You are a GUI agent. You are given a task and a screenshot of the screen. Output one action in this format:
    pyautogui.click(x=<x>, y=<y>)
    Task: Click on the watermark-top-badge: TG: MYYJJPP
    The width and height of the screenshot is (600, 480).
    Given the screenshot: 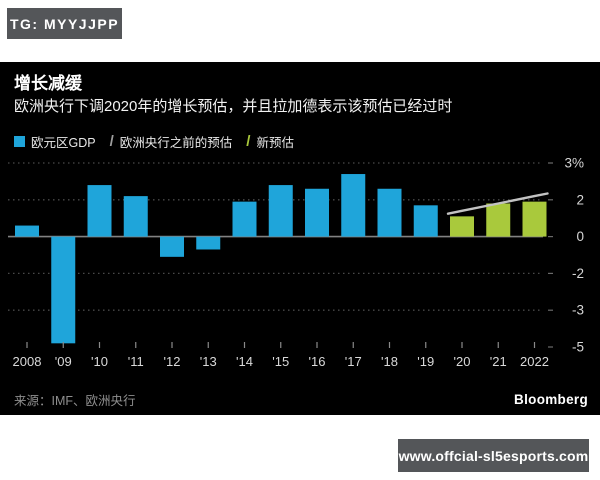 What is the action you would take?
    pyautogui.click(x=64, y=23)
    